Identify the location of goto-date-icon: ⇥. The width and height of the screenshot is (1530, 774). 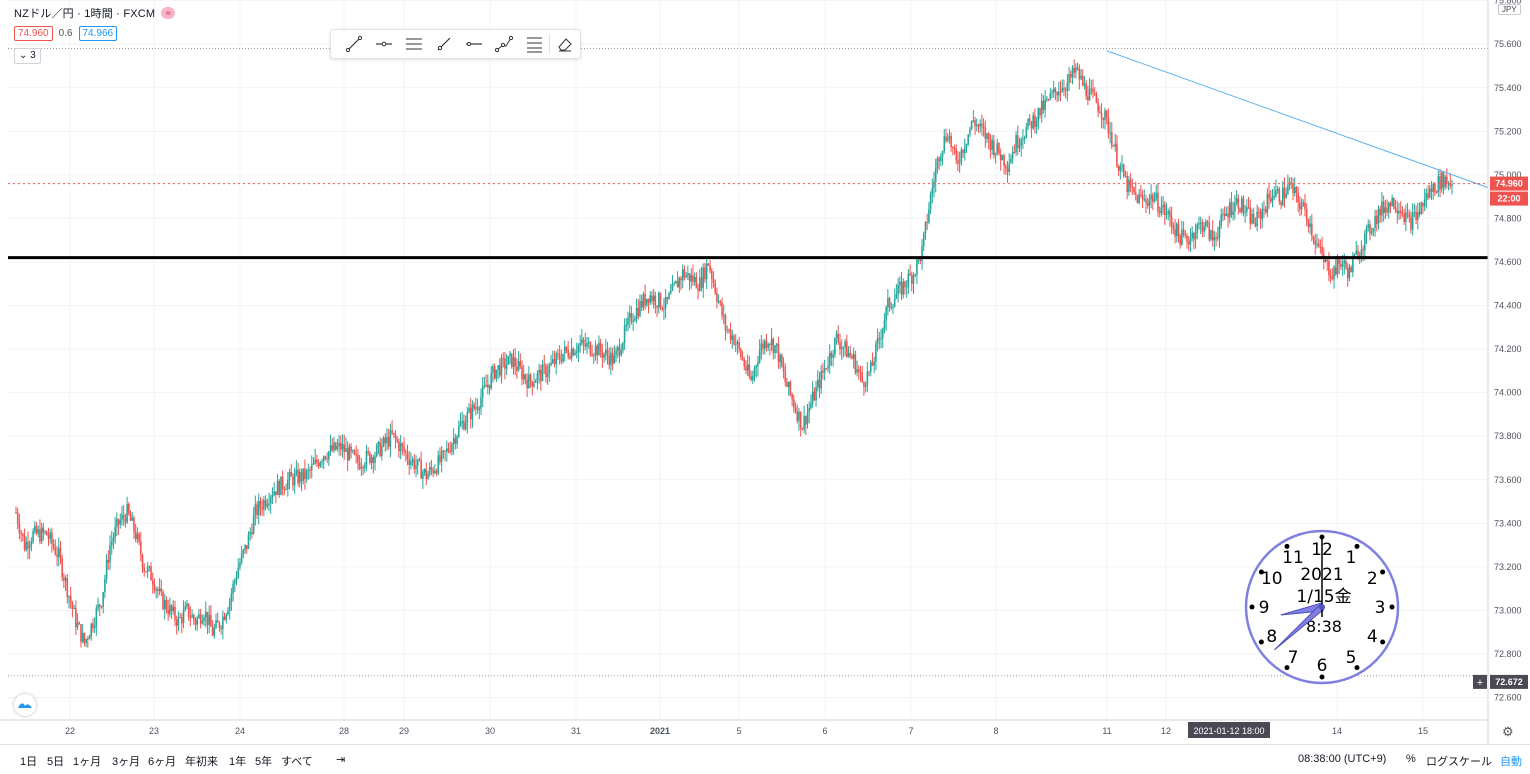
(341, 760).